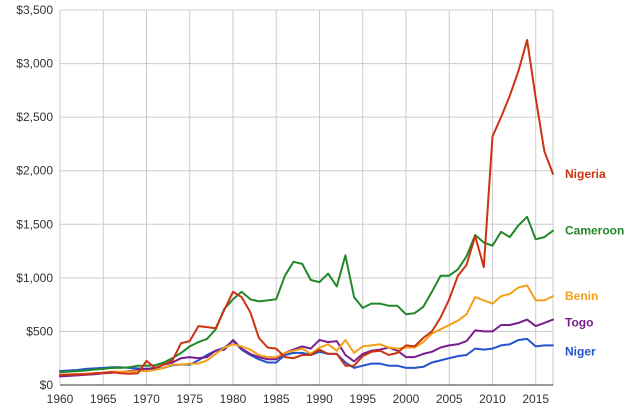 This screenshot has height=410, width=628. What do you see at coordinates (585, 174) in the screenshot?
I see `series-label-nigeria: Nigeria` at bounding box center [585, 174].